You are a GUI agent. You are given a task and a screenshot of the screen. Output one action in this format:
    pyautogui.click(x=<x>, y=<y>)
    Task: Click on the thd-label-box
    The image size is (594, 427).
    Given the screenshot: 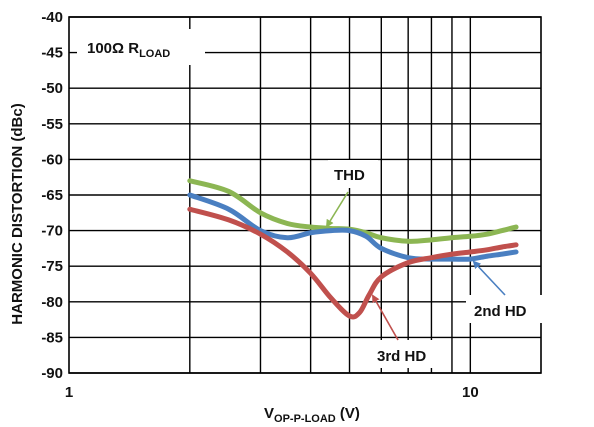 What is the action you would take?
    pyautogui.click(x=353, y=174)
    